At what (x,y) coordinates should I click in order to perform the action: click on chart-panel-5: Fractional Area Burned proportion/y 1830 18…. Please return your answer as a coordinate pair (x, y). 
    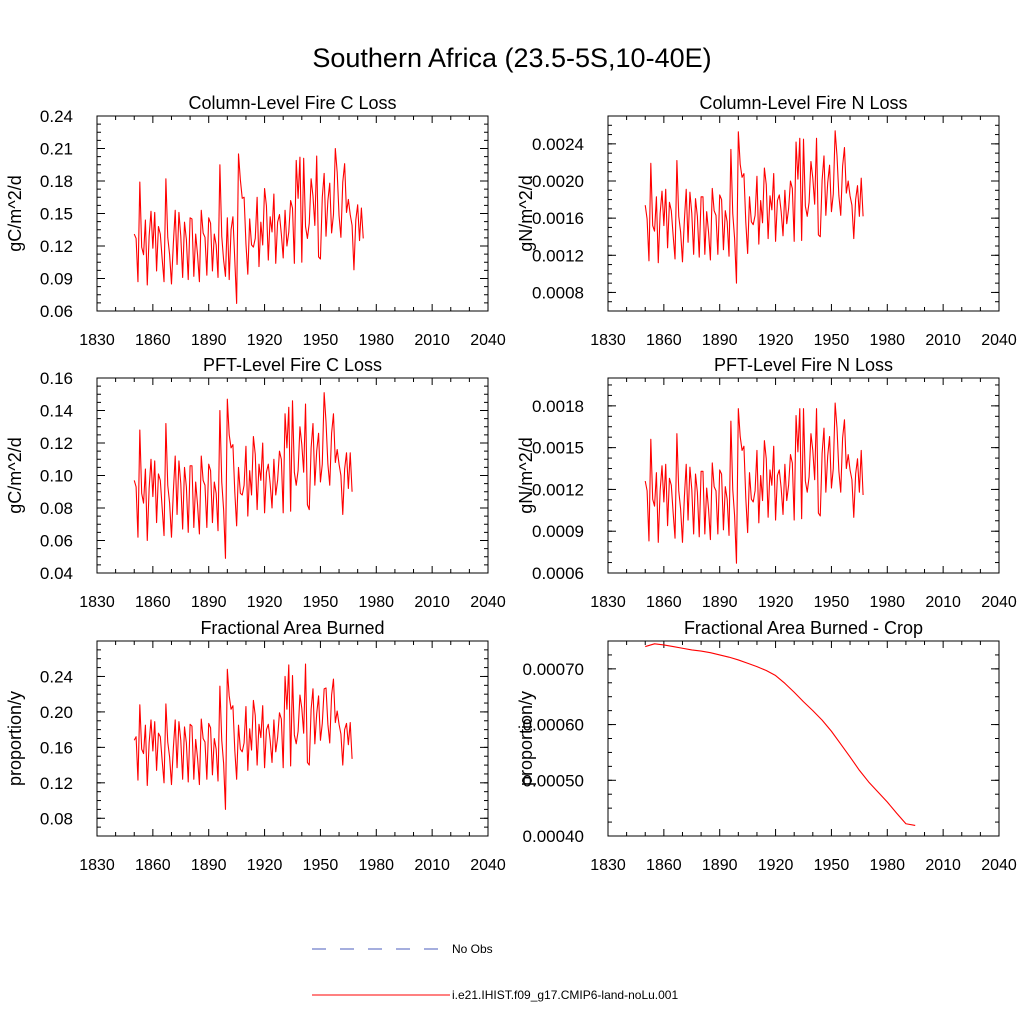
    Looking at the image, I should click on (255, 746).